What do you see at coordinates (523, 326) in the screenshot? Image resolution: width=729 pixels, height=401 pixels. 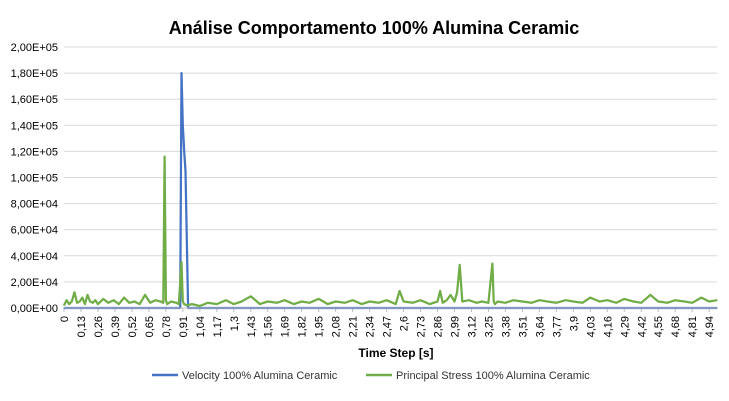 I see `x-tick-label: 3,51` at bounding box center [523, 326].